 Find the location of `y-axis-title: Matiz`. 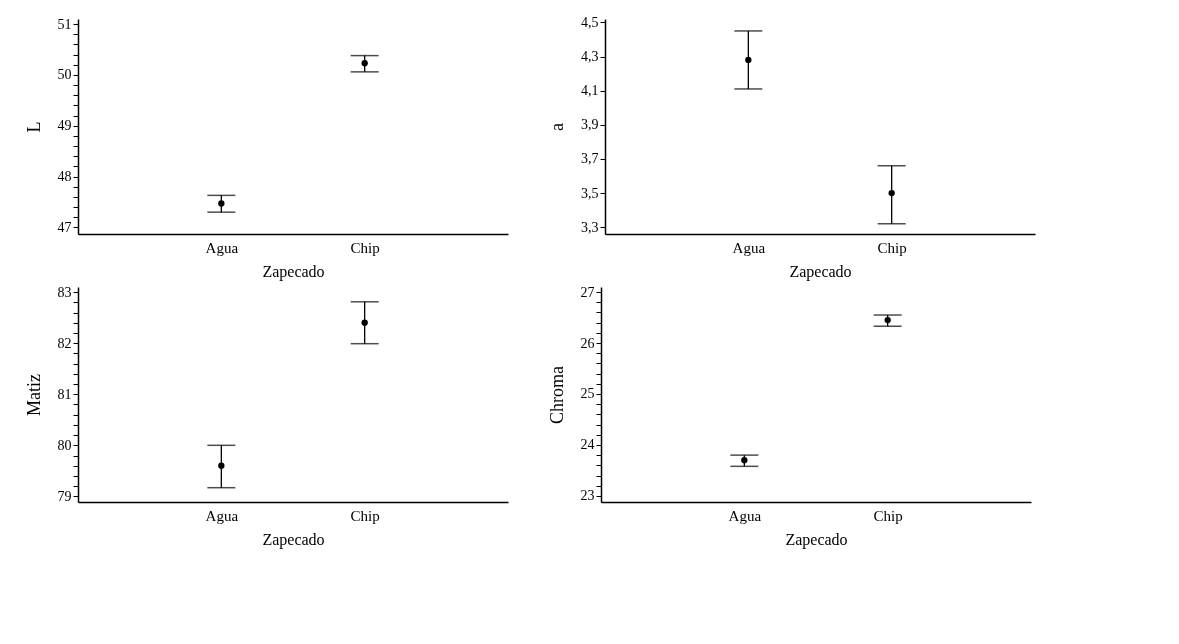

y-axis-title: Matiz is located at coordinates (33, 395).